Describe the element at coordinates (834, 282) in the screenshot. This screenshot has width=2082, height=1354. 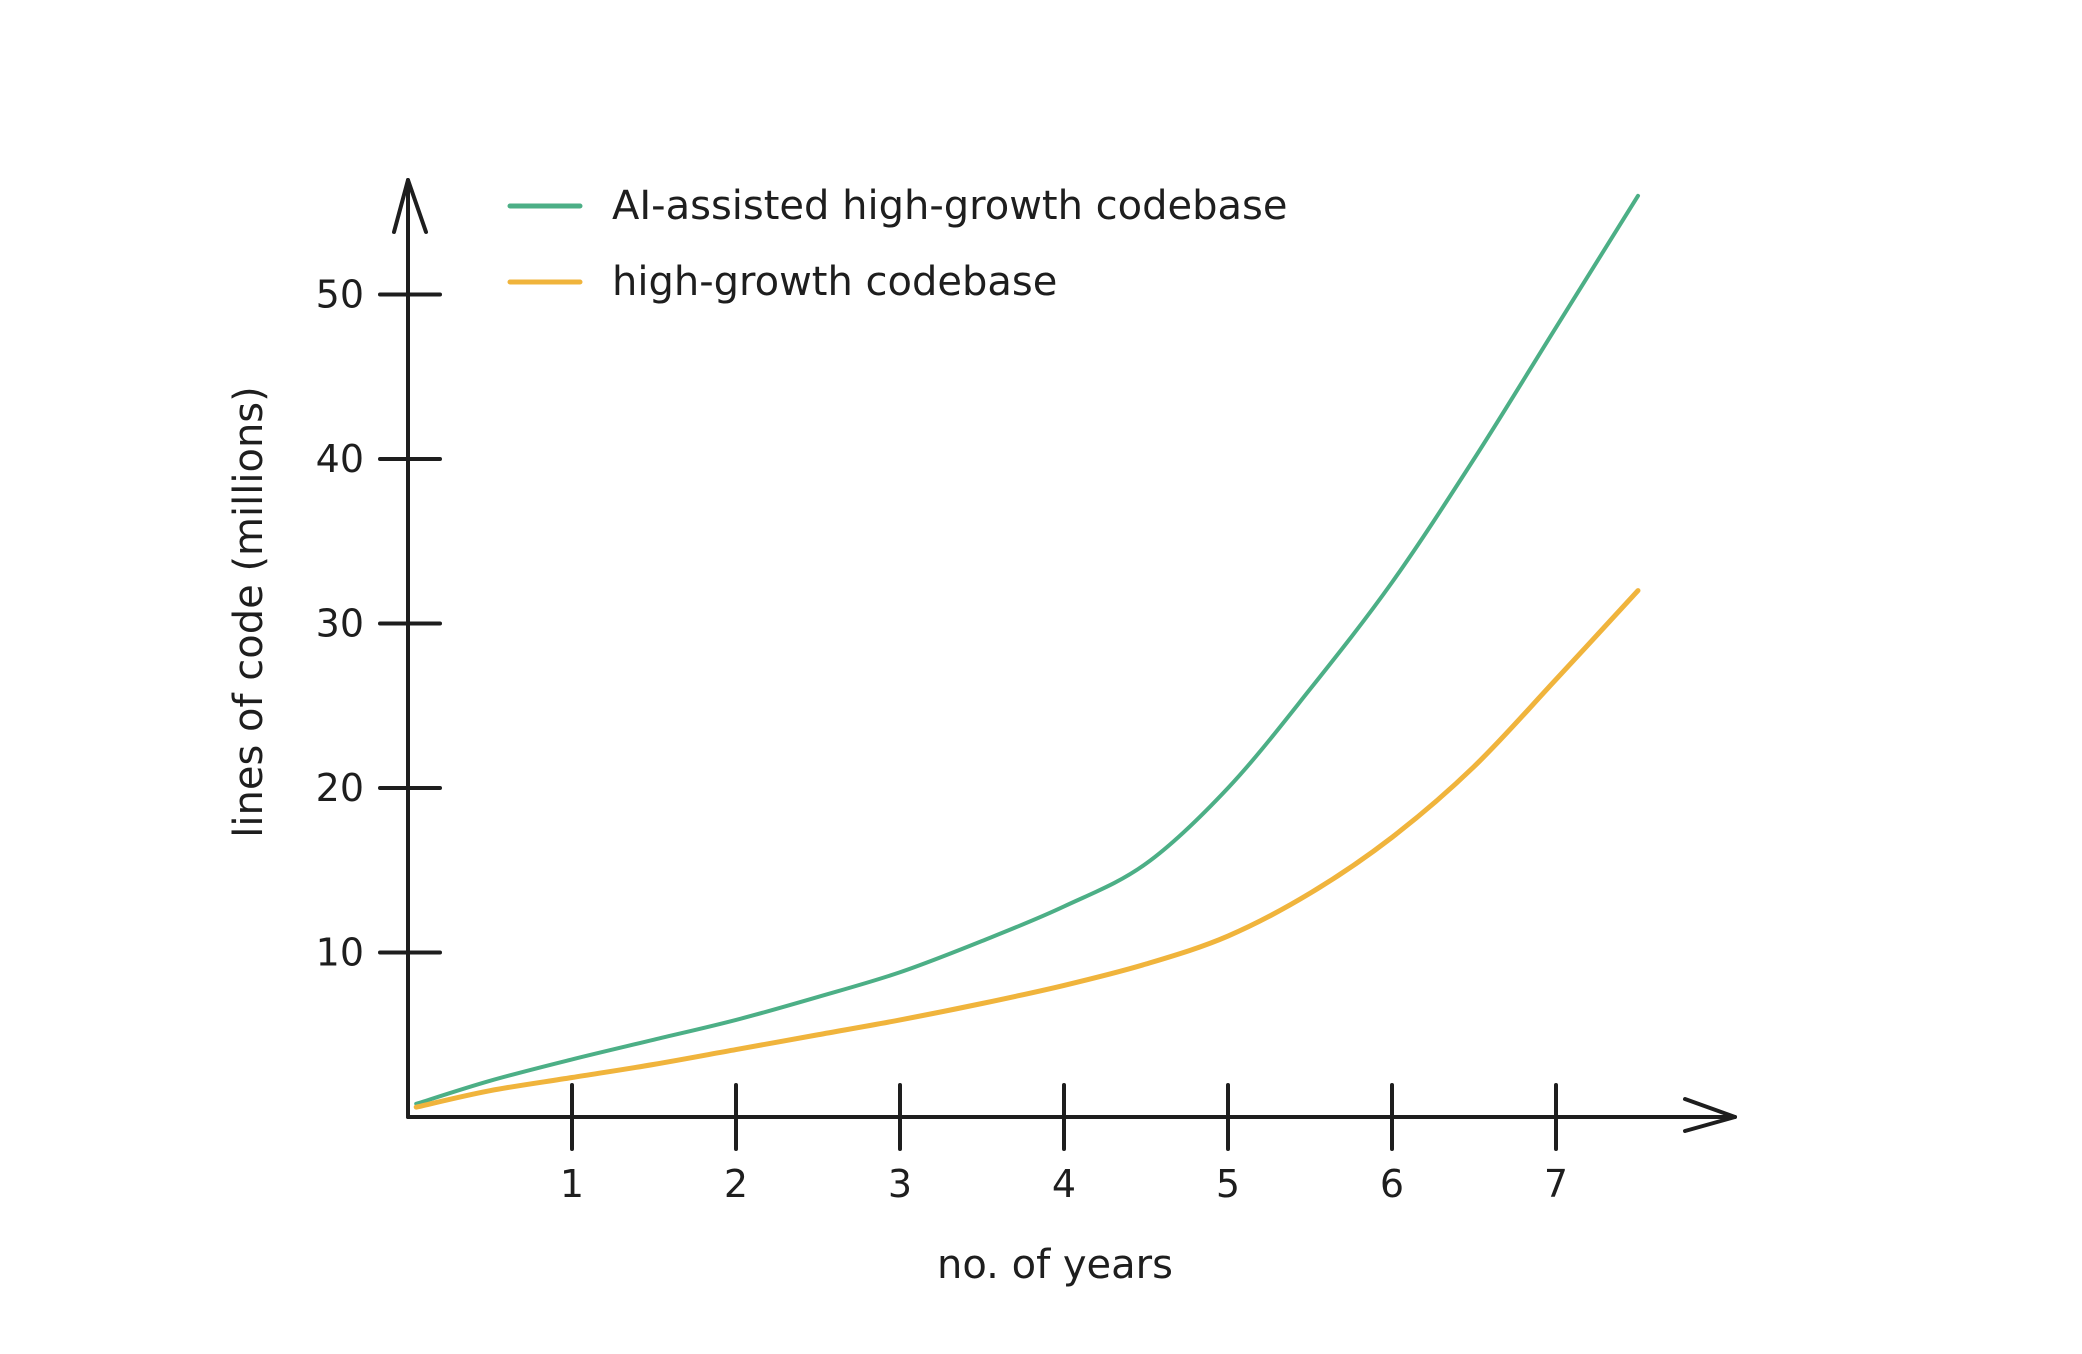
I see `legend-label-2: high-growth codebase` at that location.